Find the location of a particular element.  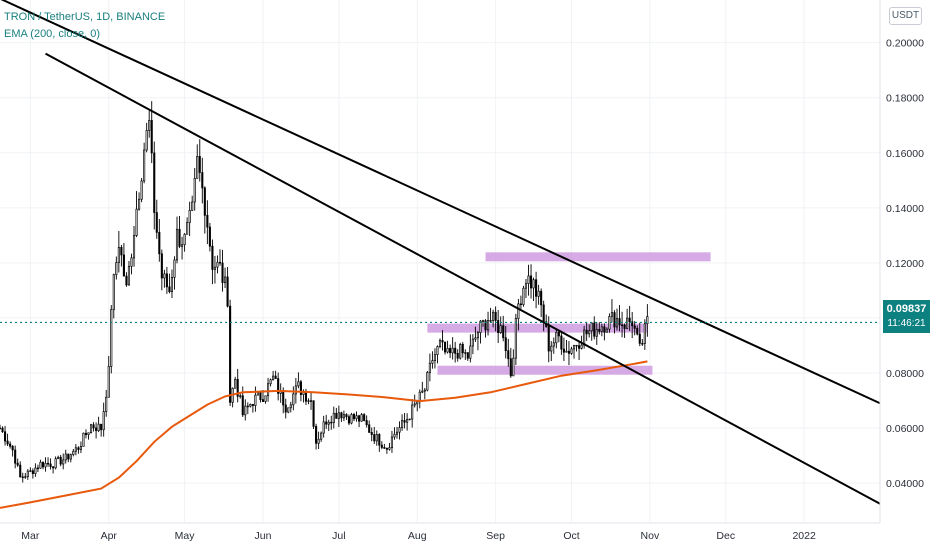

time-tick-label: Mar is located at coordinates (30, 536).